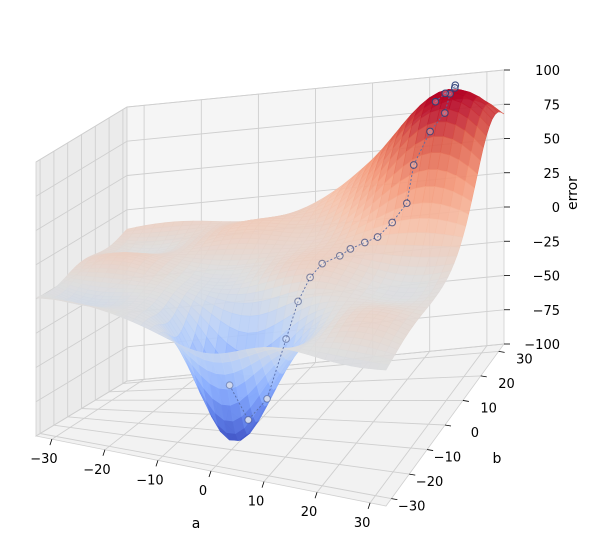 This screenshot has width=592, height=556. I want to click on y-tick-label: 10, so click(488, 408).